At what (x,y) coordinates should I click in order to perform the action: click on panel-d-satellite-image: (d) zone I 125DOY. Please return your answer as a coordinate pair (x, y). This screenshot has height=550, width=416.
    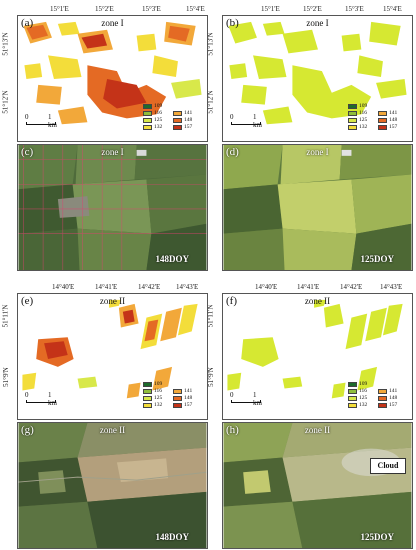
    Looking at the image, I should click on (317, 207).